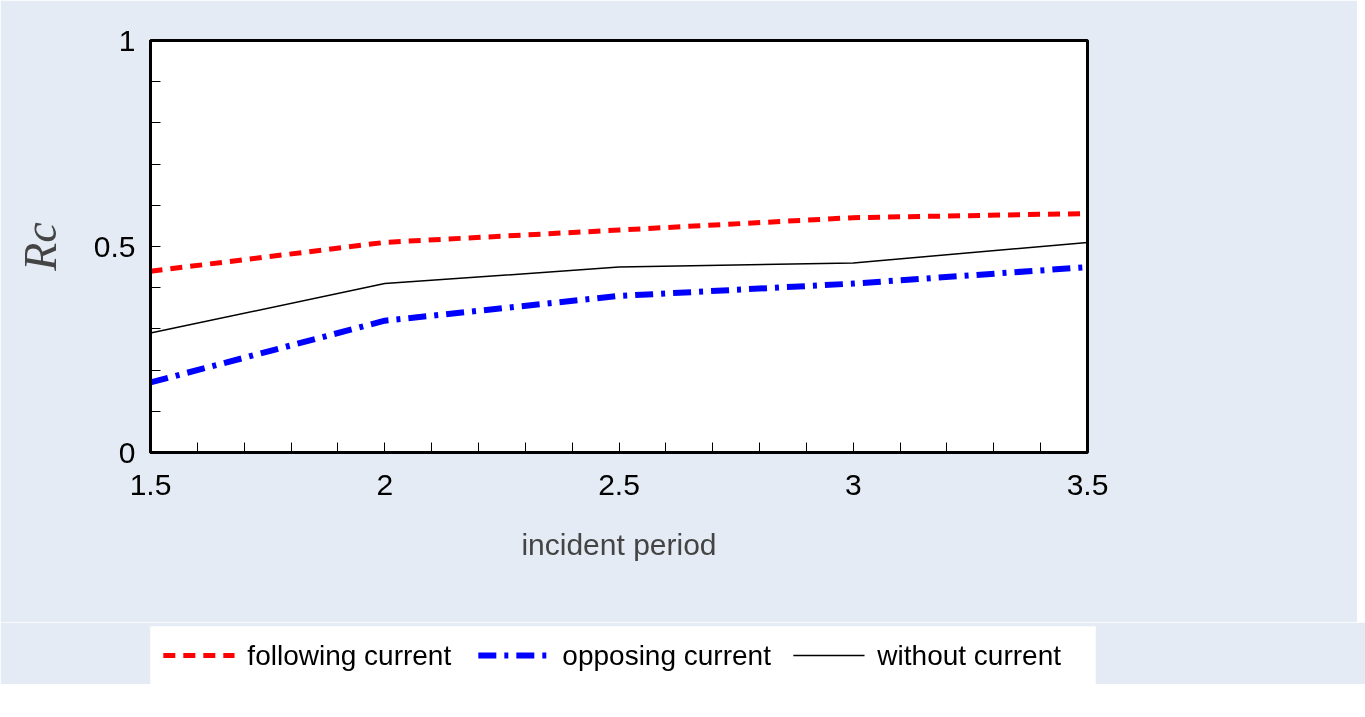  Describe the element at coordinates (40, 247) in the screenshot. I see `y-axis-title: Rc` at that location.